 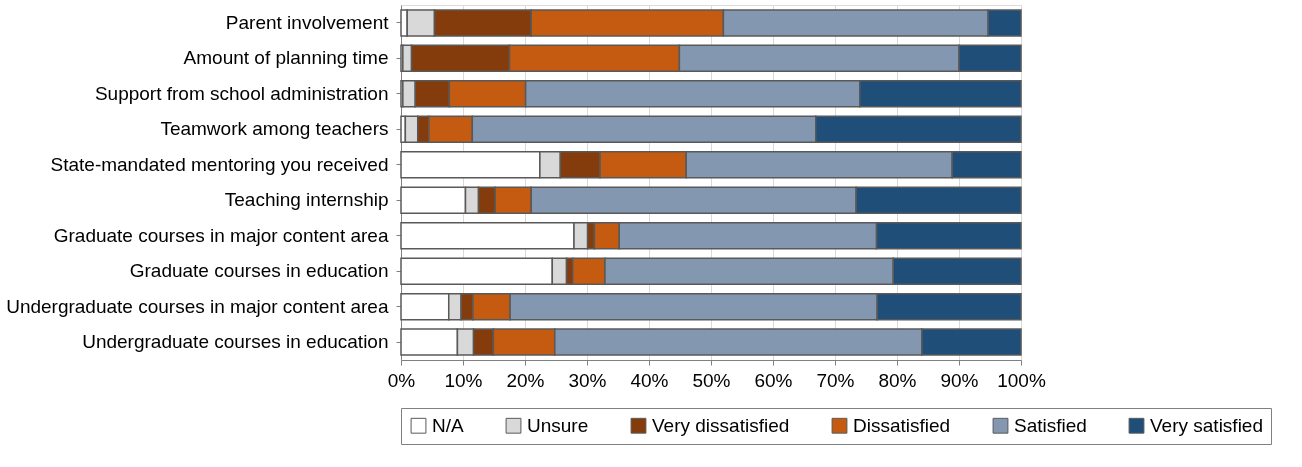 I want to click on legend-label: Unsure, so click(x=558, y=425).